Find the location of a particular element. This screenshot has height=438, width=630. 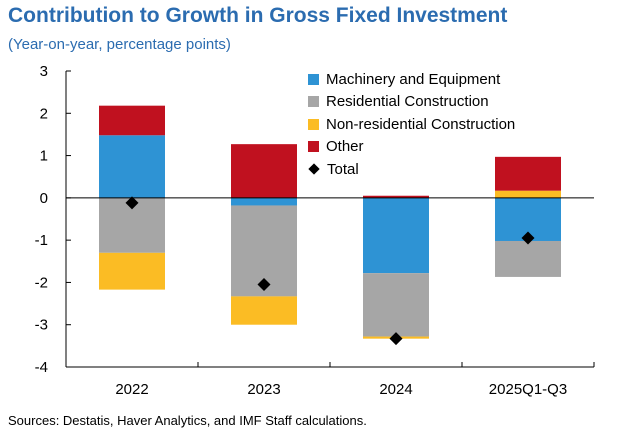

legend-item-residential-construction: Residential Construction is located at coordinates (411, 102).